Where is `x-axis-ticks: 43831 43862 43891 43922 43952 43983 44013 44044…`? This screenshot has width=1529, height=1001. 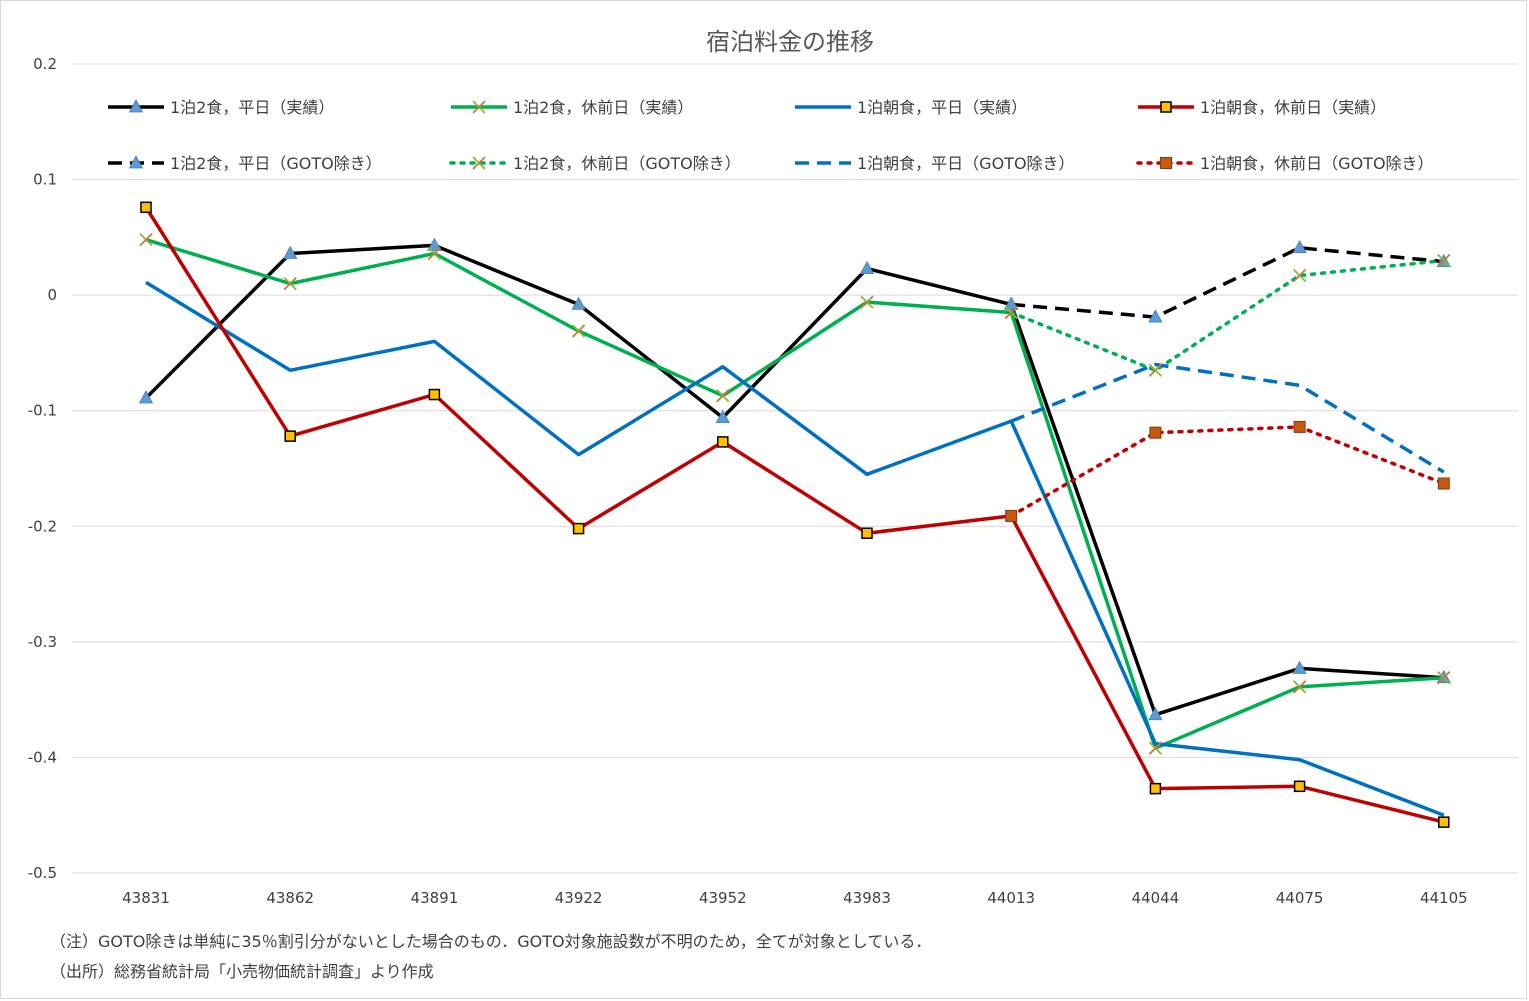 x-axis-ticks: 43831 43862 43891 43922 43952 43983 44013 44044… is located at coordinates (795, 898).